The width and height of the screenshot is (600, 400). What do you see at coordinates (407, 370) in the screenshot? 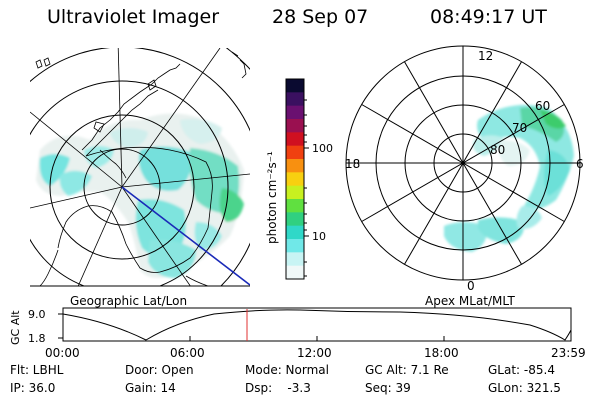
I see `info-gc-alt: GC Alt: 7.1 Re` at bounding box center [407, 370].